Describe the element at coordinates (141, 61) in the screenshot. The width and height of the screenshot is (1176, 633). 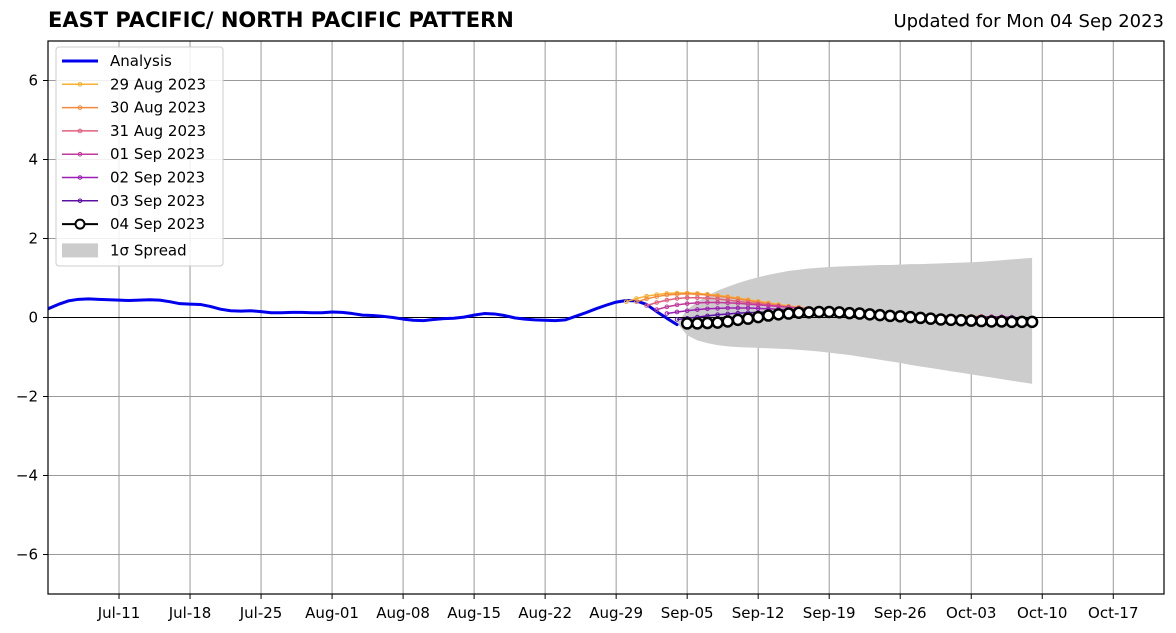
I see `legend-label: Analysis` at that location.